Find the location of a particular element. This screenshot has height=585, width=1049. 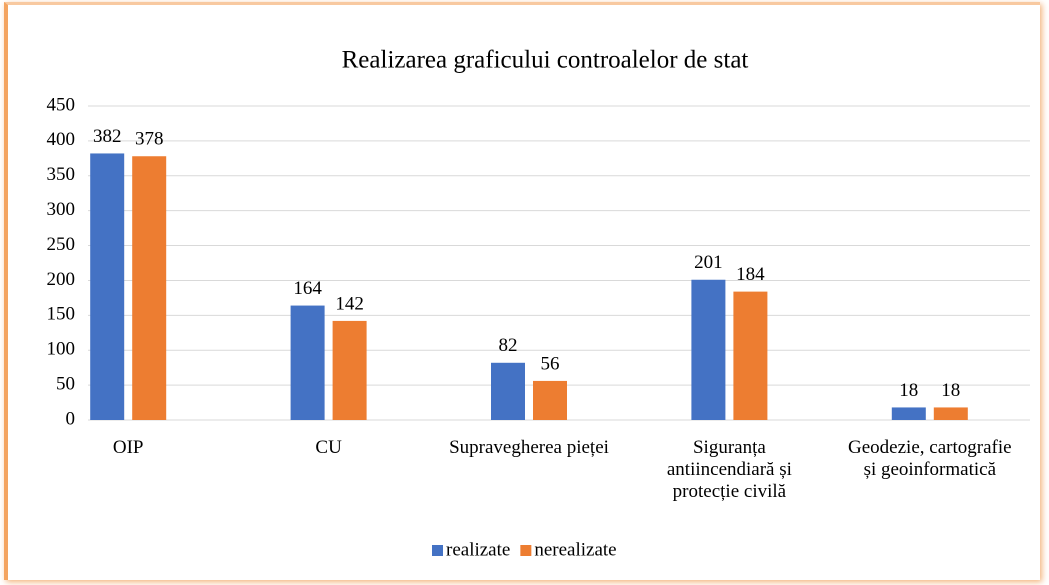

x-tick-label: Supravegherea pieței is located at coordinates (529, 447).